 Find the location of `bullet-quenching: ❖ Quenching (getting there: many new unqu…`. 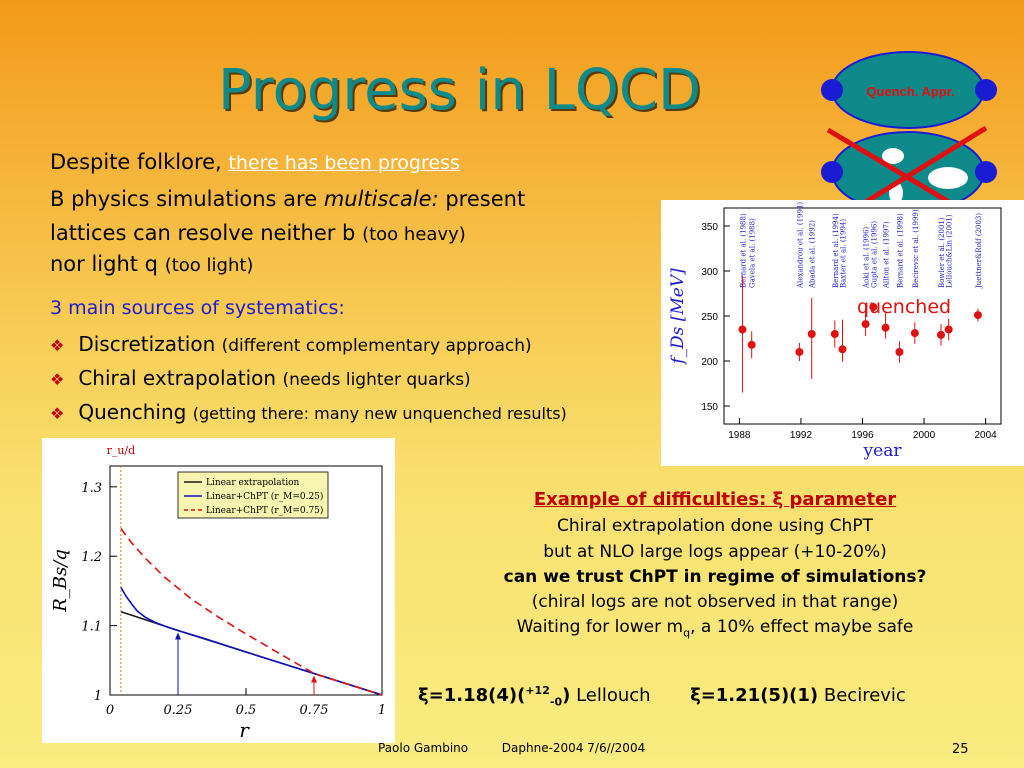

bullet-quenching: ❖ Quenching (getting there: many new unqu… is located at coordinates (308, 412).